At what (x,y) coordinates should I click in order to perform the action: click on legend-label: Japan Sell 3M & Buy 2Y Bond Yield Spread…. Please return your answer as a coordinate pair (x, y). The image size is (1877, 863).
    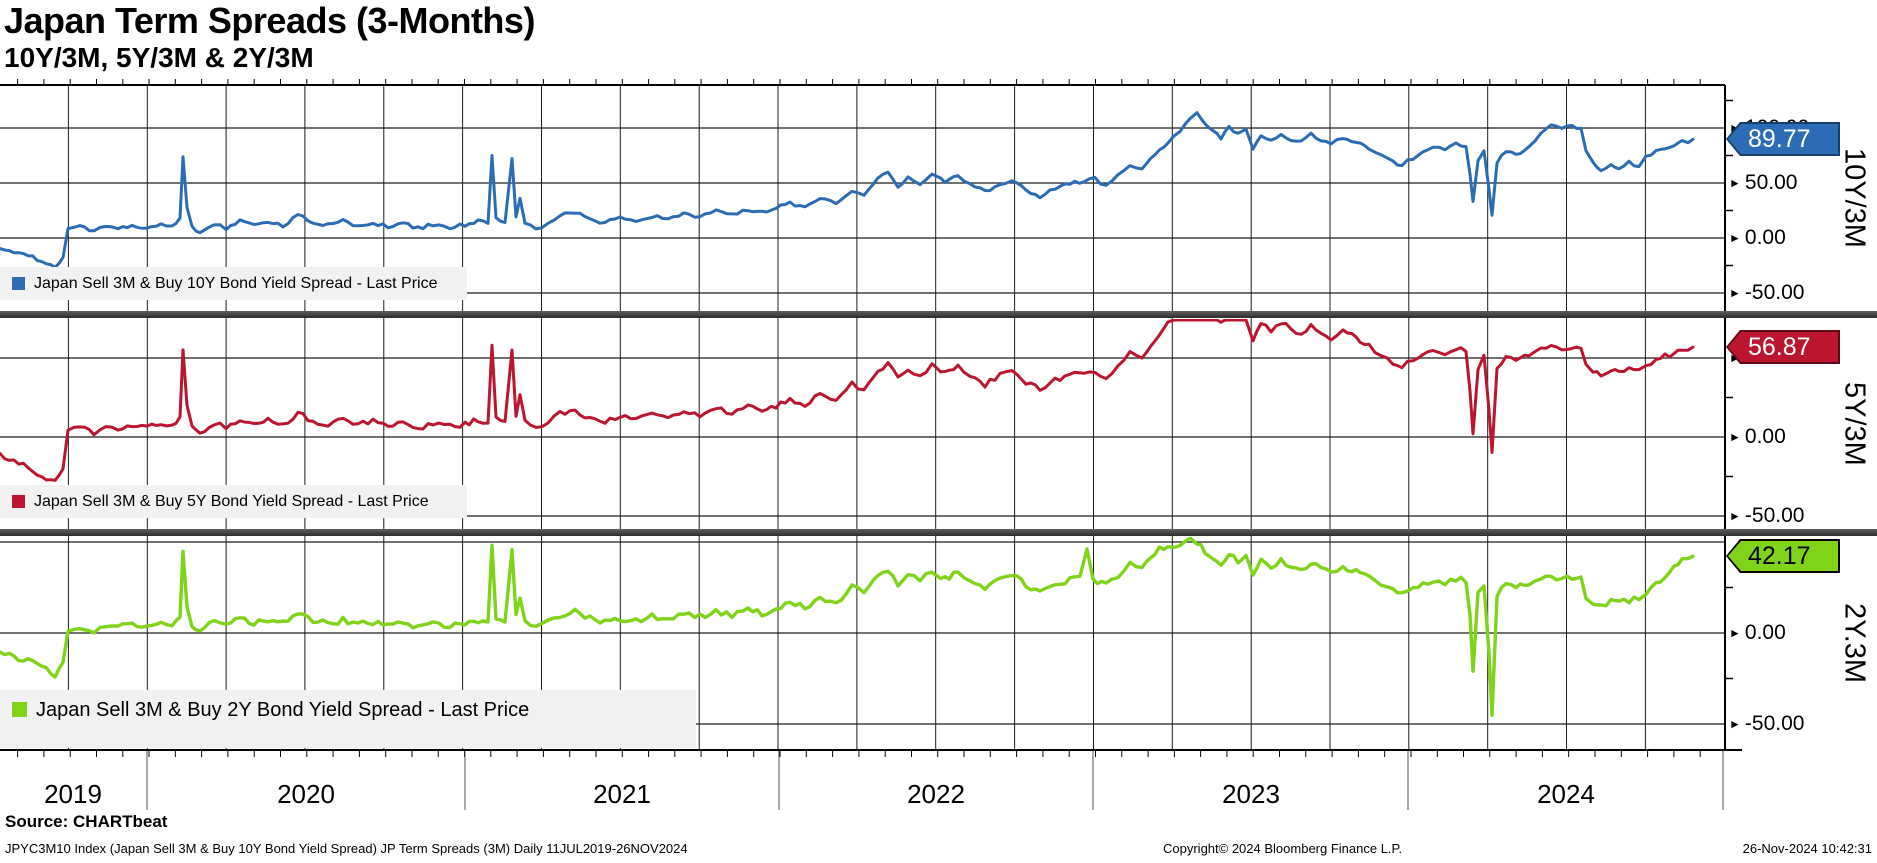
    Looking at the image, I should click on (283, 710).